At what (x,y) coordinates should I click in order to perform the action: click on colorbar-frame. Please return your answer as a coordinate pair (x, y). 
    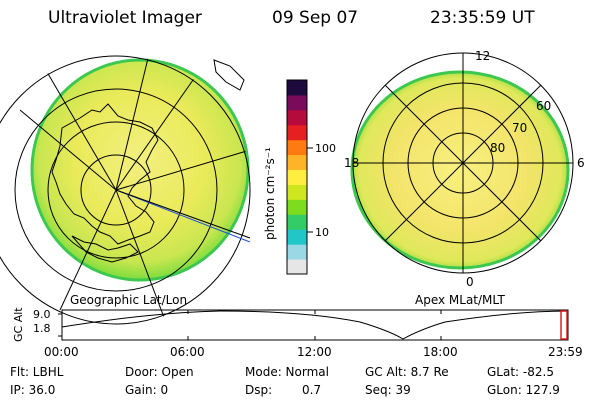
    Looking at the image, I should click on (297, 177).